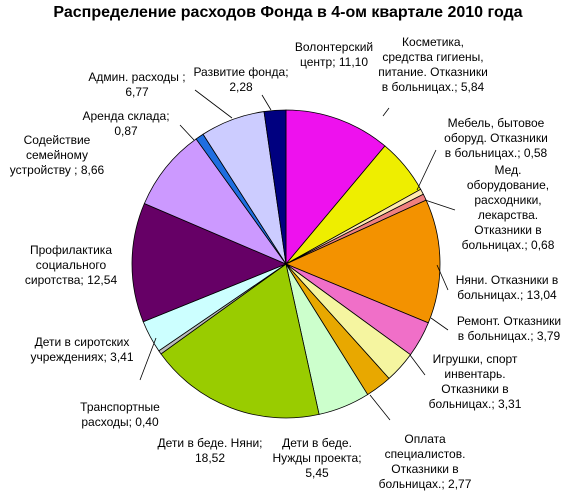 This screenshot has width=576, height=503. Describe the element at coordinates (81, 349) in the screenshot. I see `slice-data-label: Дети в сиротских учреждениях; 3,41` at that location.